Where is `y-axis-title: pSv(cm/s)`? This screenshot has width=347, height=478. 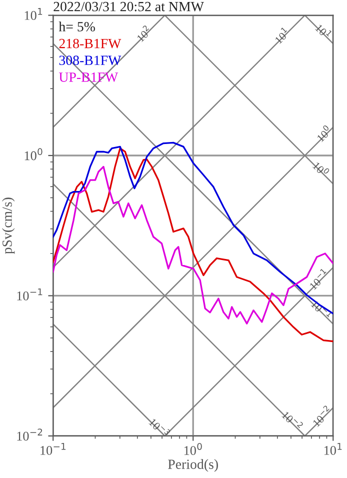
y-axis-title: pSv(cm/s) is located at coordinates (8, 226).